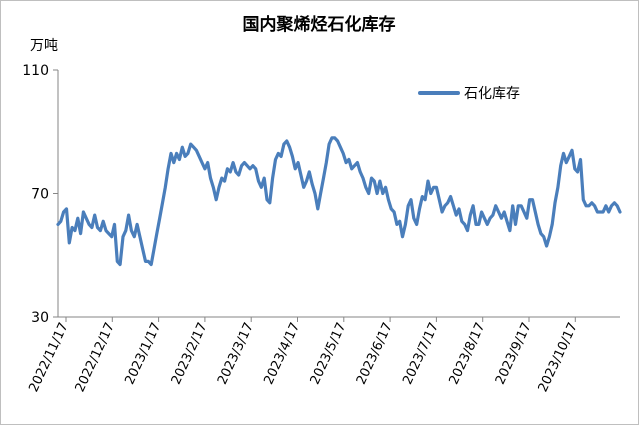 The width and height of the screenshot is (639, 425). Describe the element at coordinates (143, 353) in the screenshot. I see `x-tick-label: 2023/1/17` at that location.